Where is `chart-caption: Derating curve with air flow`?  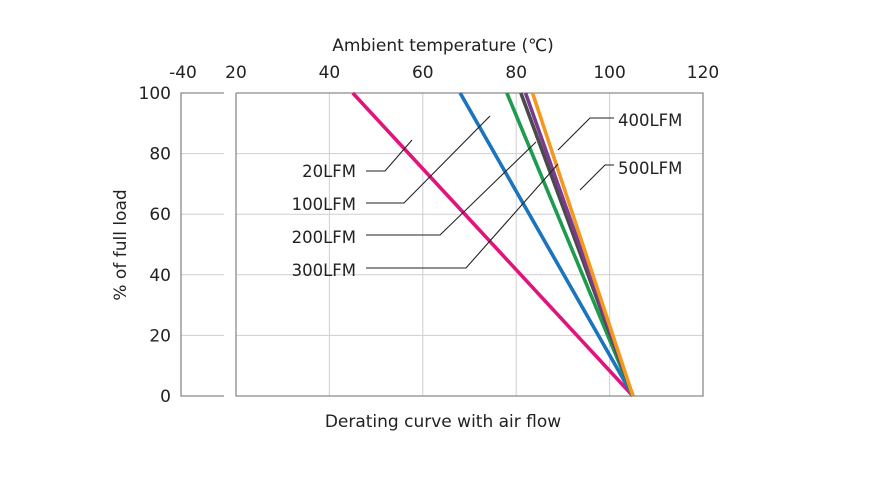 chart-caption: Derating curve with air flow is located at coordinates (443, 422).